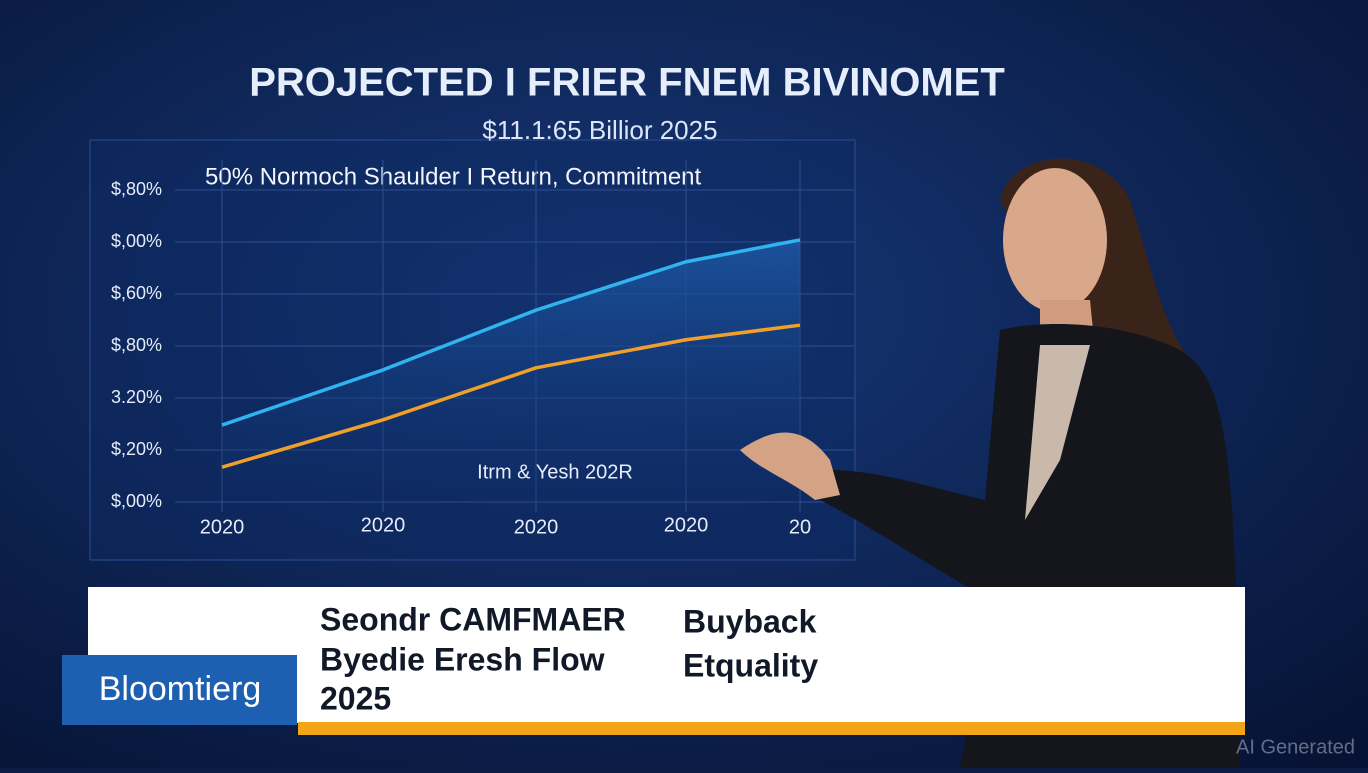 This screenshot has width=1368, height=773. What do you see at coordinates (771, 728) in the screenshot?
I see `banner-accent` at bounding box center [771, 728].